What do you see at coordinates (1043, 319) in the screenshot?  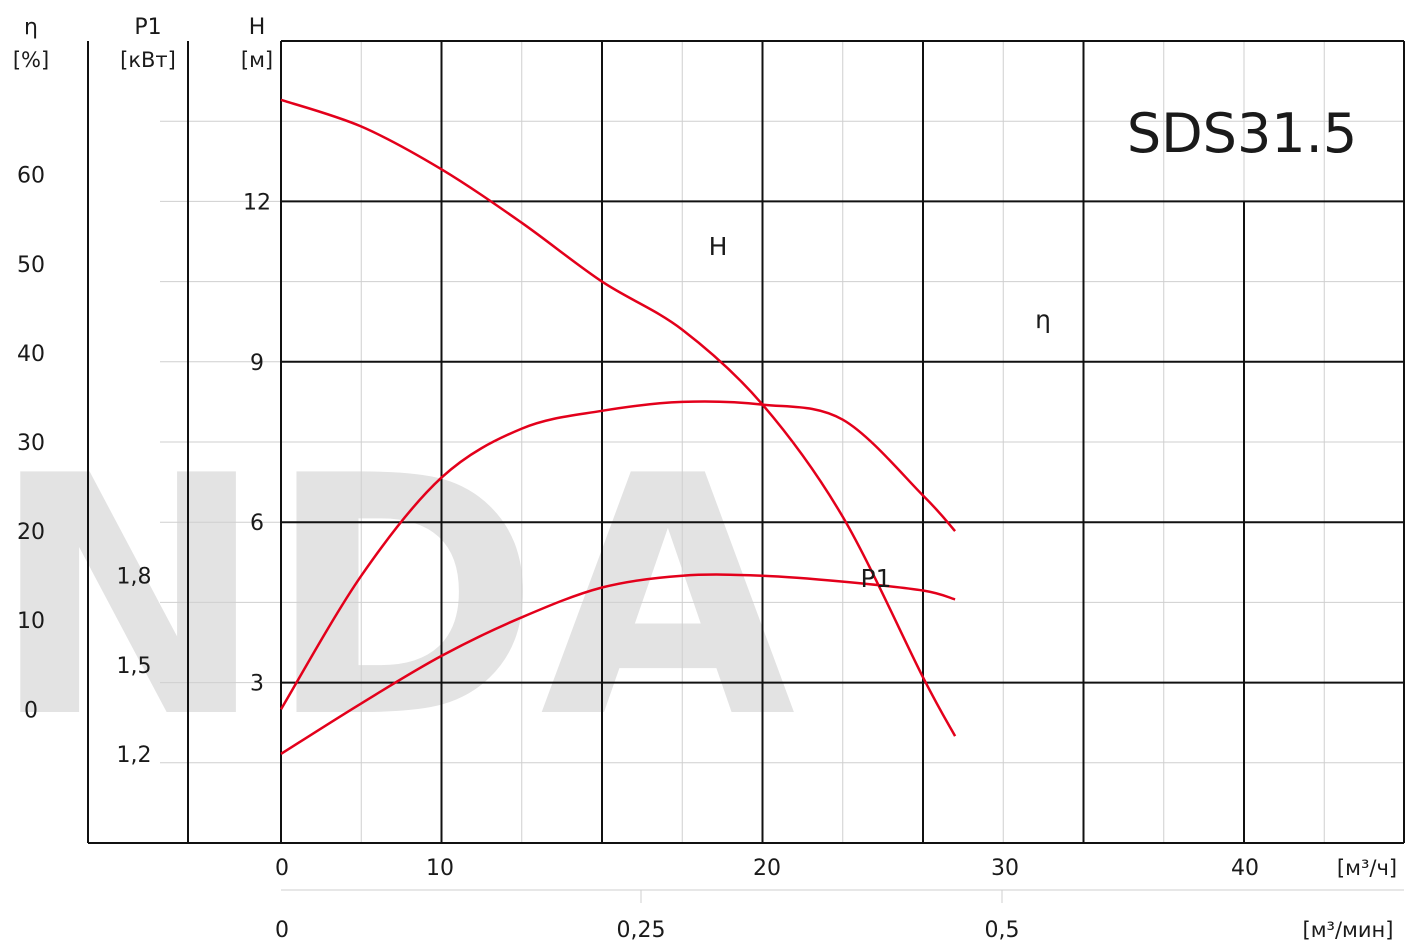 I see `efficiency-curve-label: η` at bounding box center [1043, 319].